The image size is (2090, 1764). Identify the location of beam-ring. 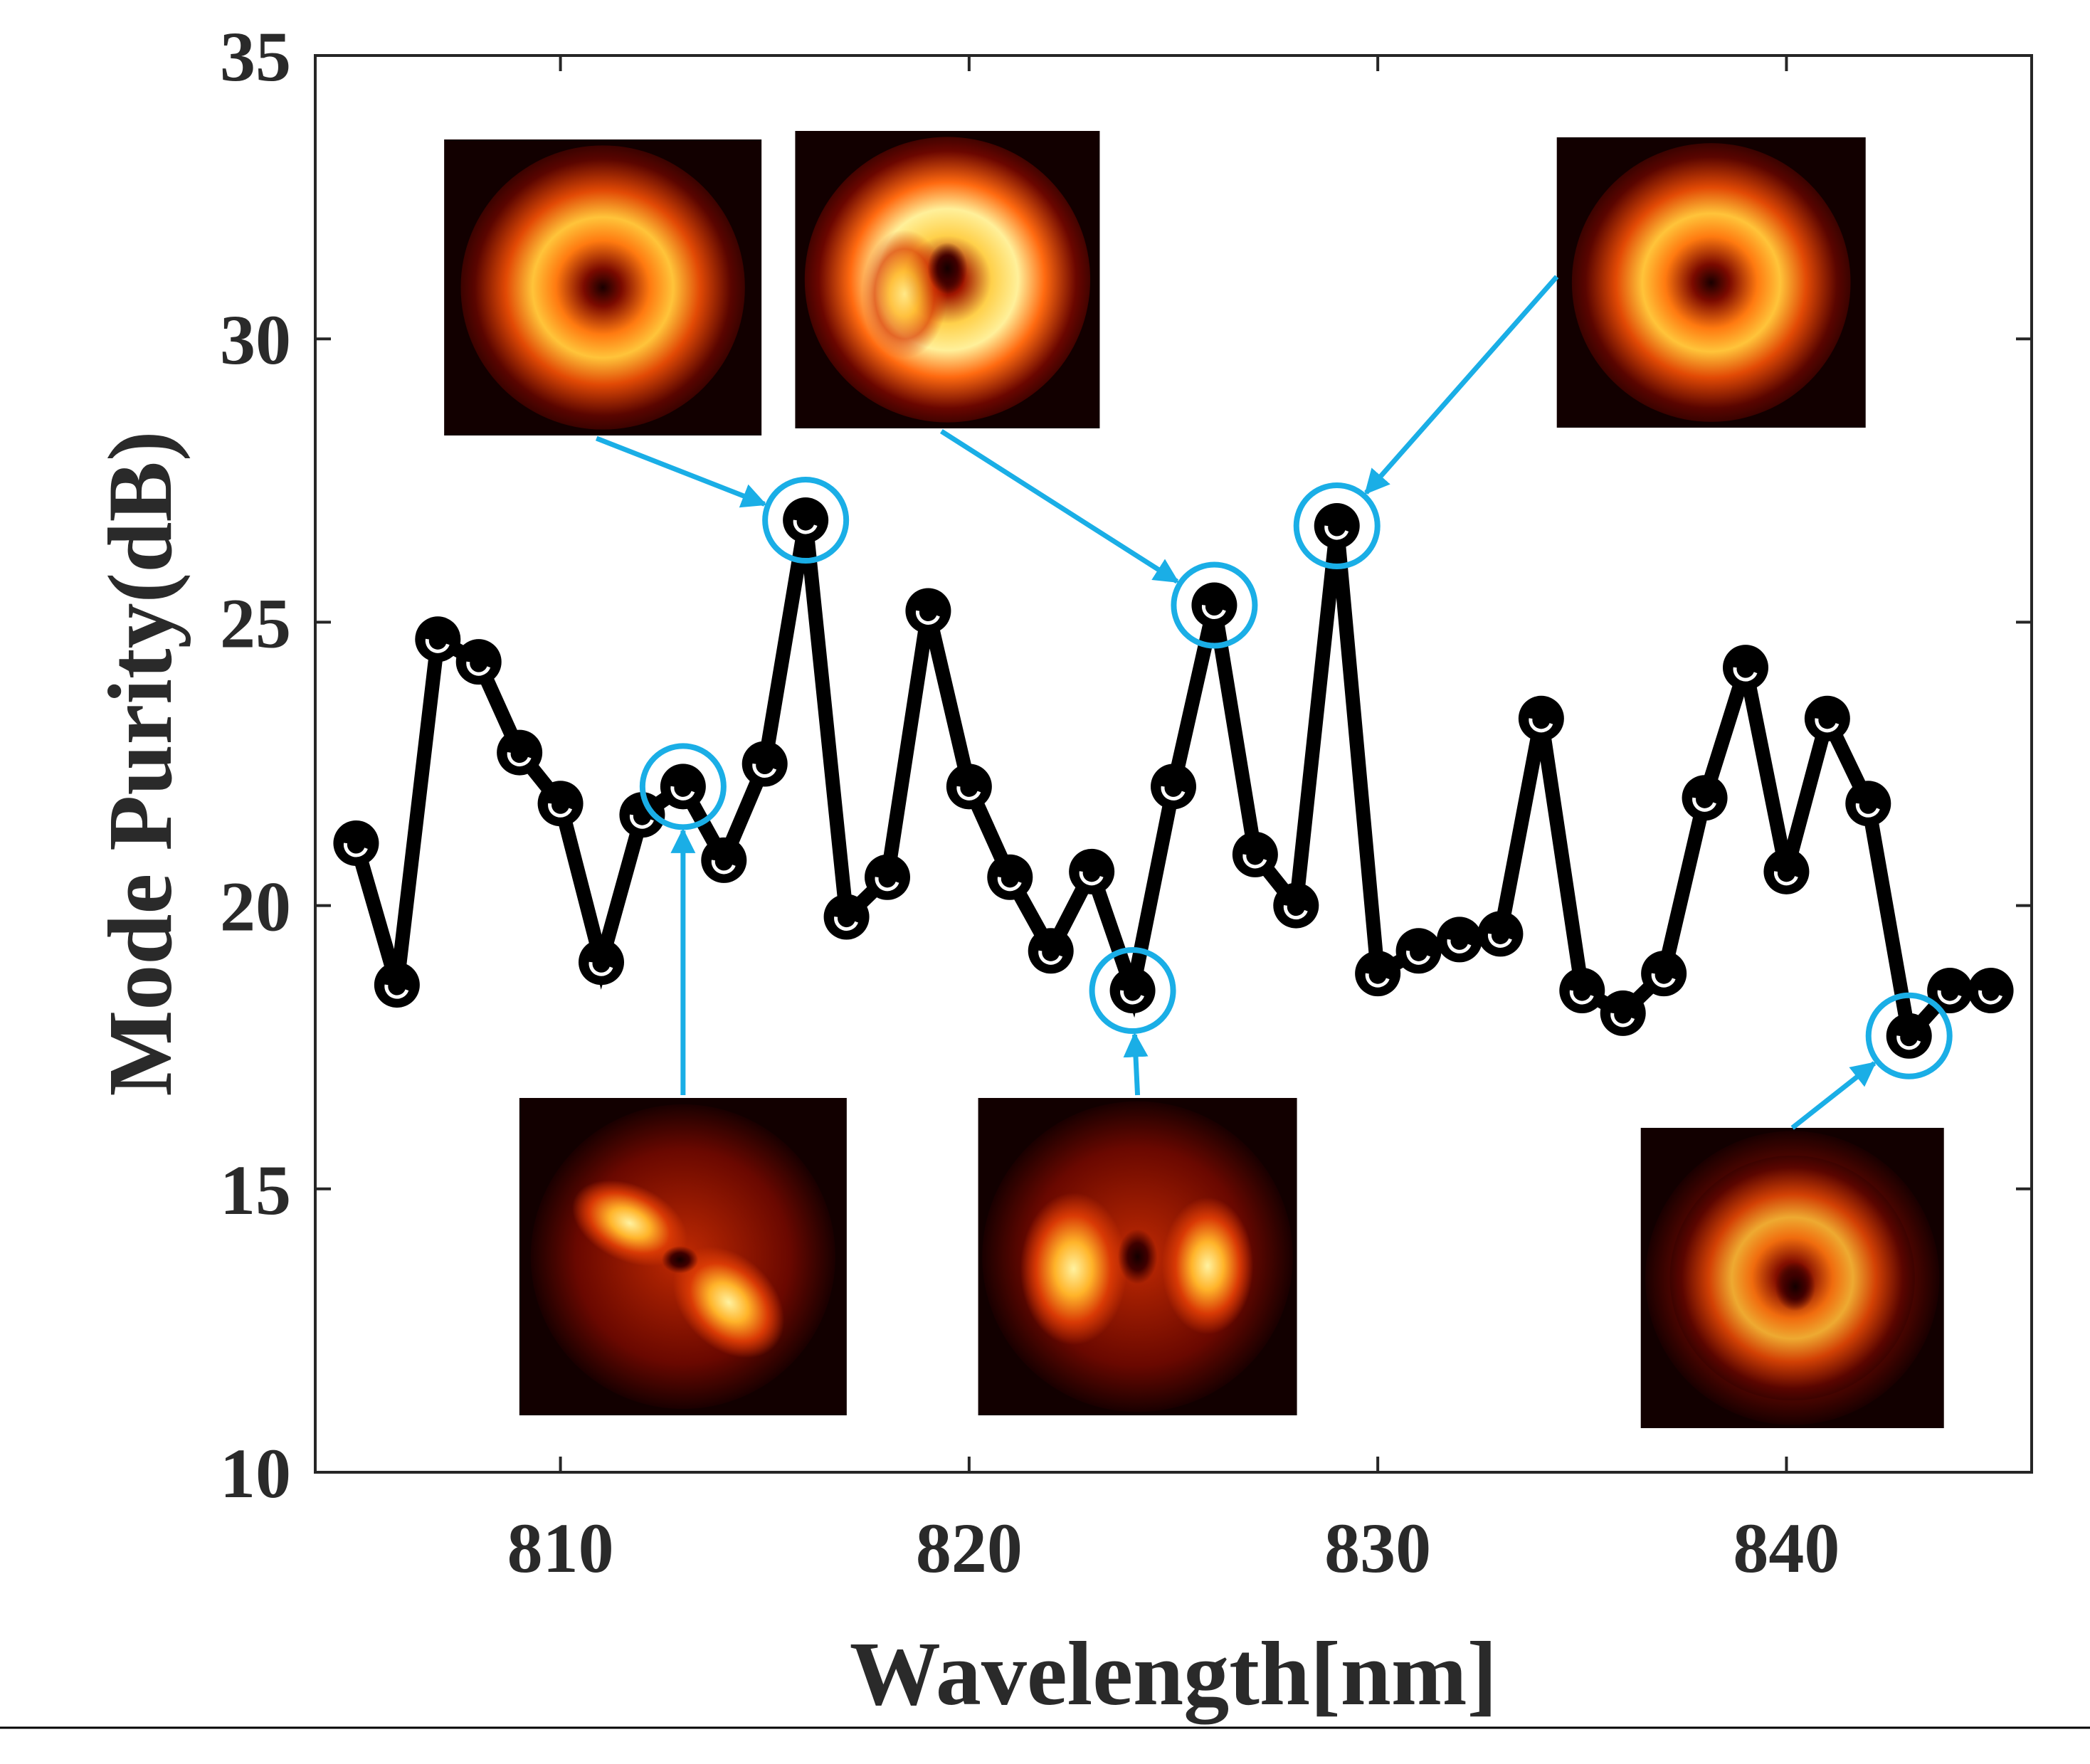
(602, 287).